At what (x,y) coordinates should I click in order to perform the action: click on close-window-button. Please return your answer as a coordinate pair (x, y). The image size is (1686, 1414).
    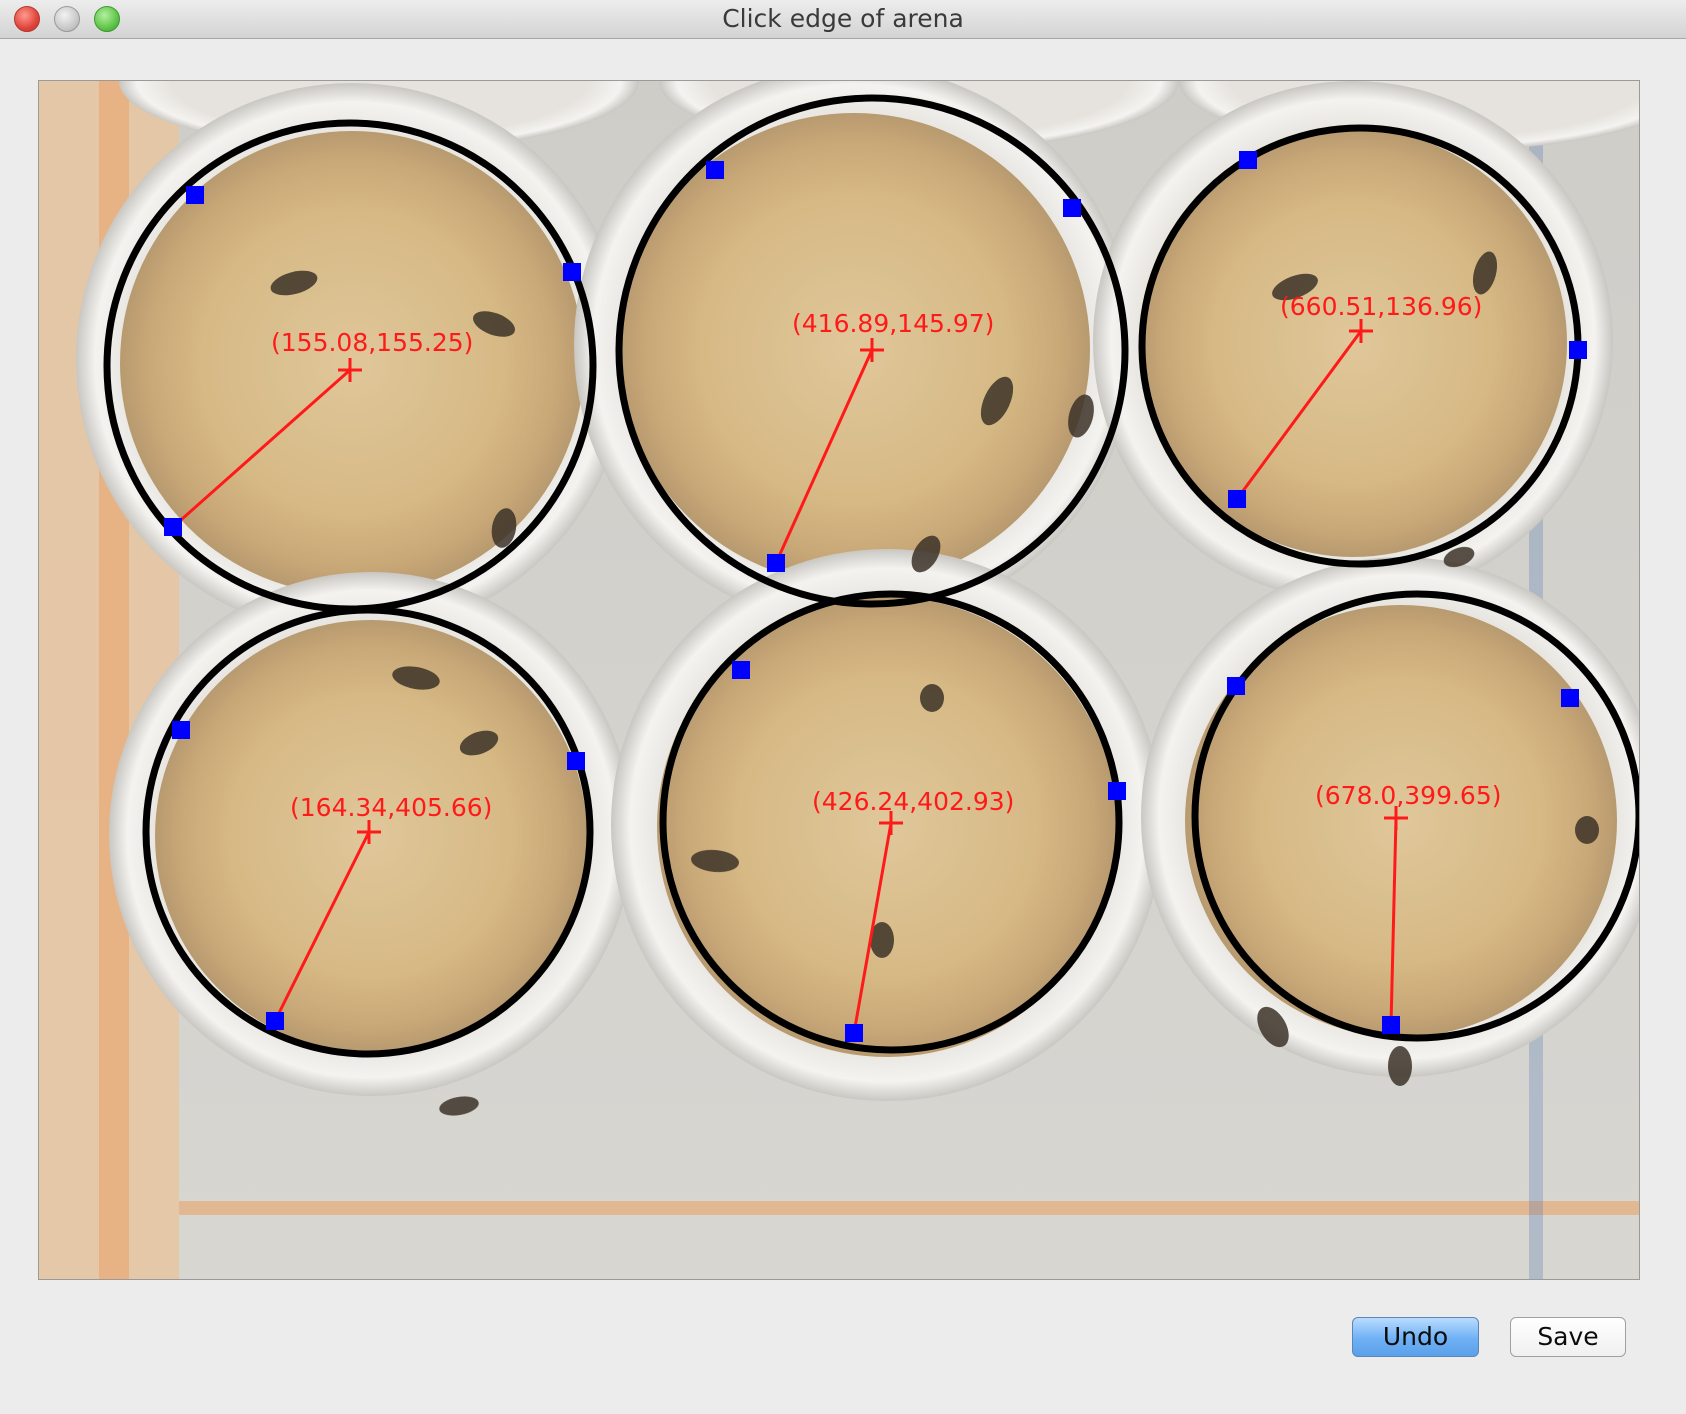
    Looking at the image, I should click on (27, 19).